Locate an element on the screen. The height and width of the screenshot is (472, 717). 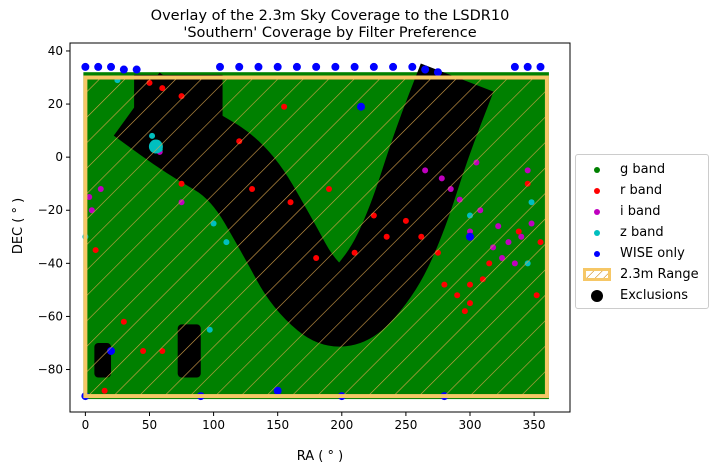
y-axis-label: DEC ( ° ) is located at coordinates (18, 226).